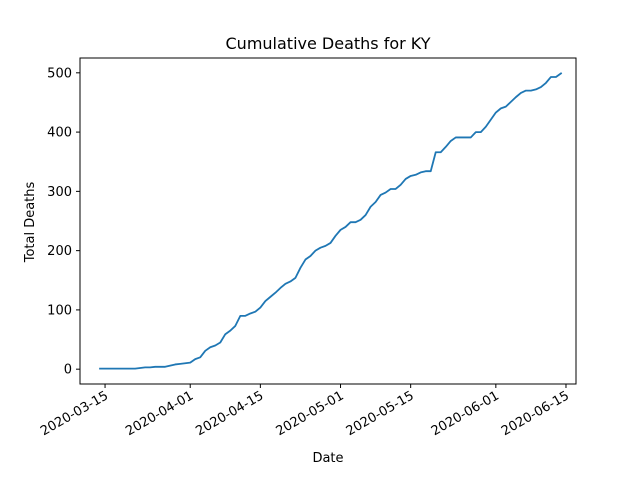  Describe the element at coordinates (59, 192) in the screenshot. I see `y-tick-label: 300` at that location.